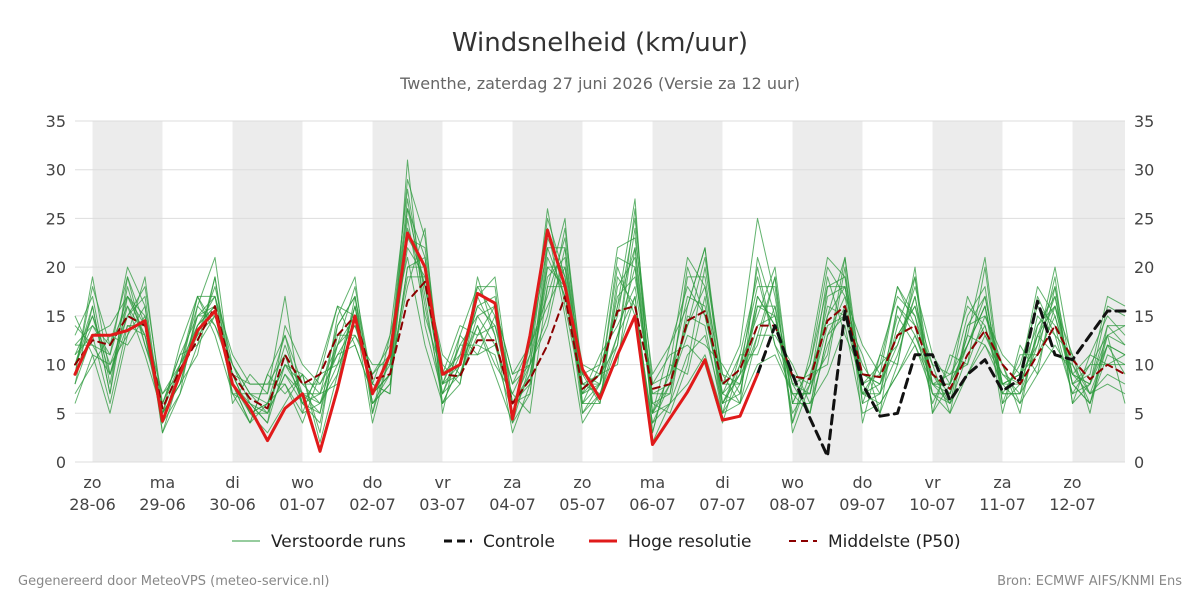 The image size is (1200, 600). What do you see at coordinates (232, 504) in the screenshot?
I see `x-tick-date: 30-06` at bounding box center [232, 504].